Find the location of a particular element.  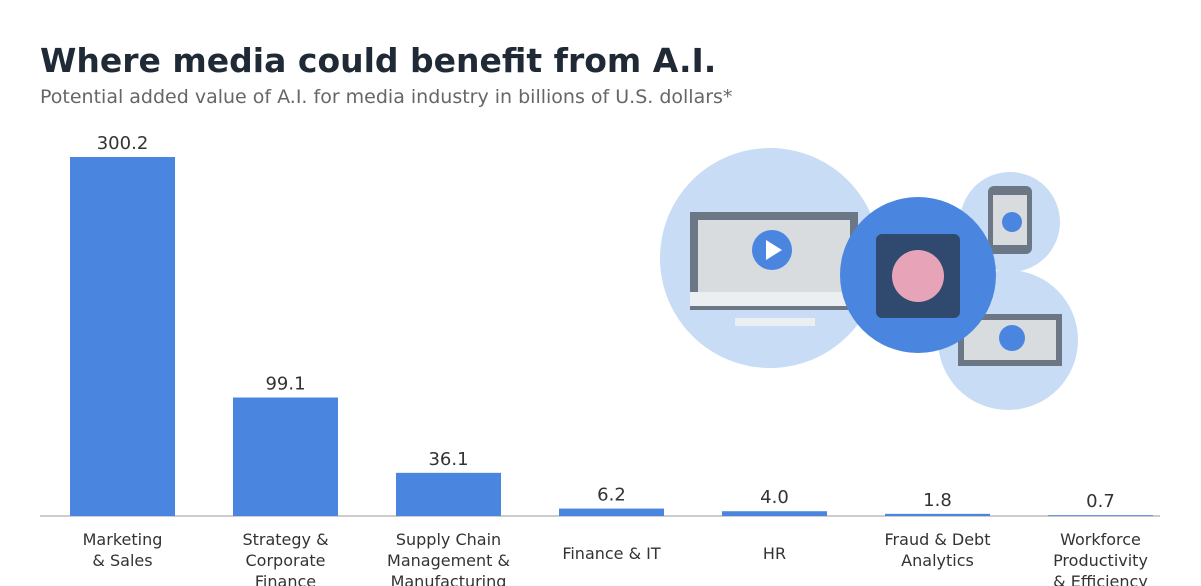

play-icon is located at coordinates (774, 250).